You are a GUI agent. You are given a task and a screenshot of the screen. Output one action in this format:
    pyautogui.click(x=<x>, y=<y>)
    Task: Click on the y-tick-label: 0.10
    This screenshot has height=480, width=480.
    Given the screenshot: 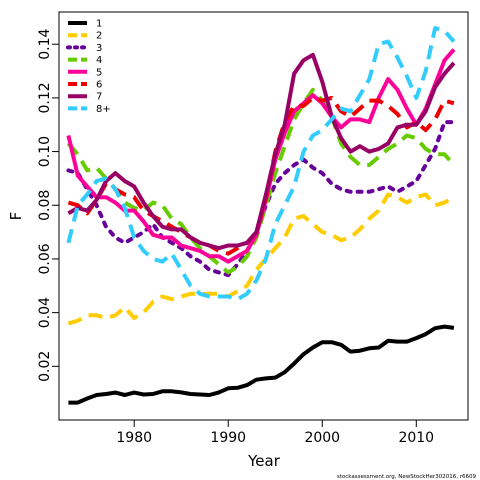 What is the action you would take?
    pyautogui.click(x=45, y=151)
    